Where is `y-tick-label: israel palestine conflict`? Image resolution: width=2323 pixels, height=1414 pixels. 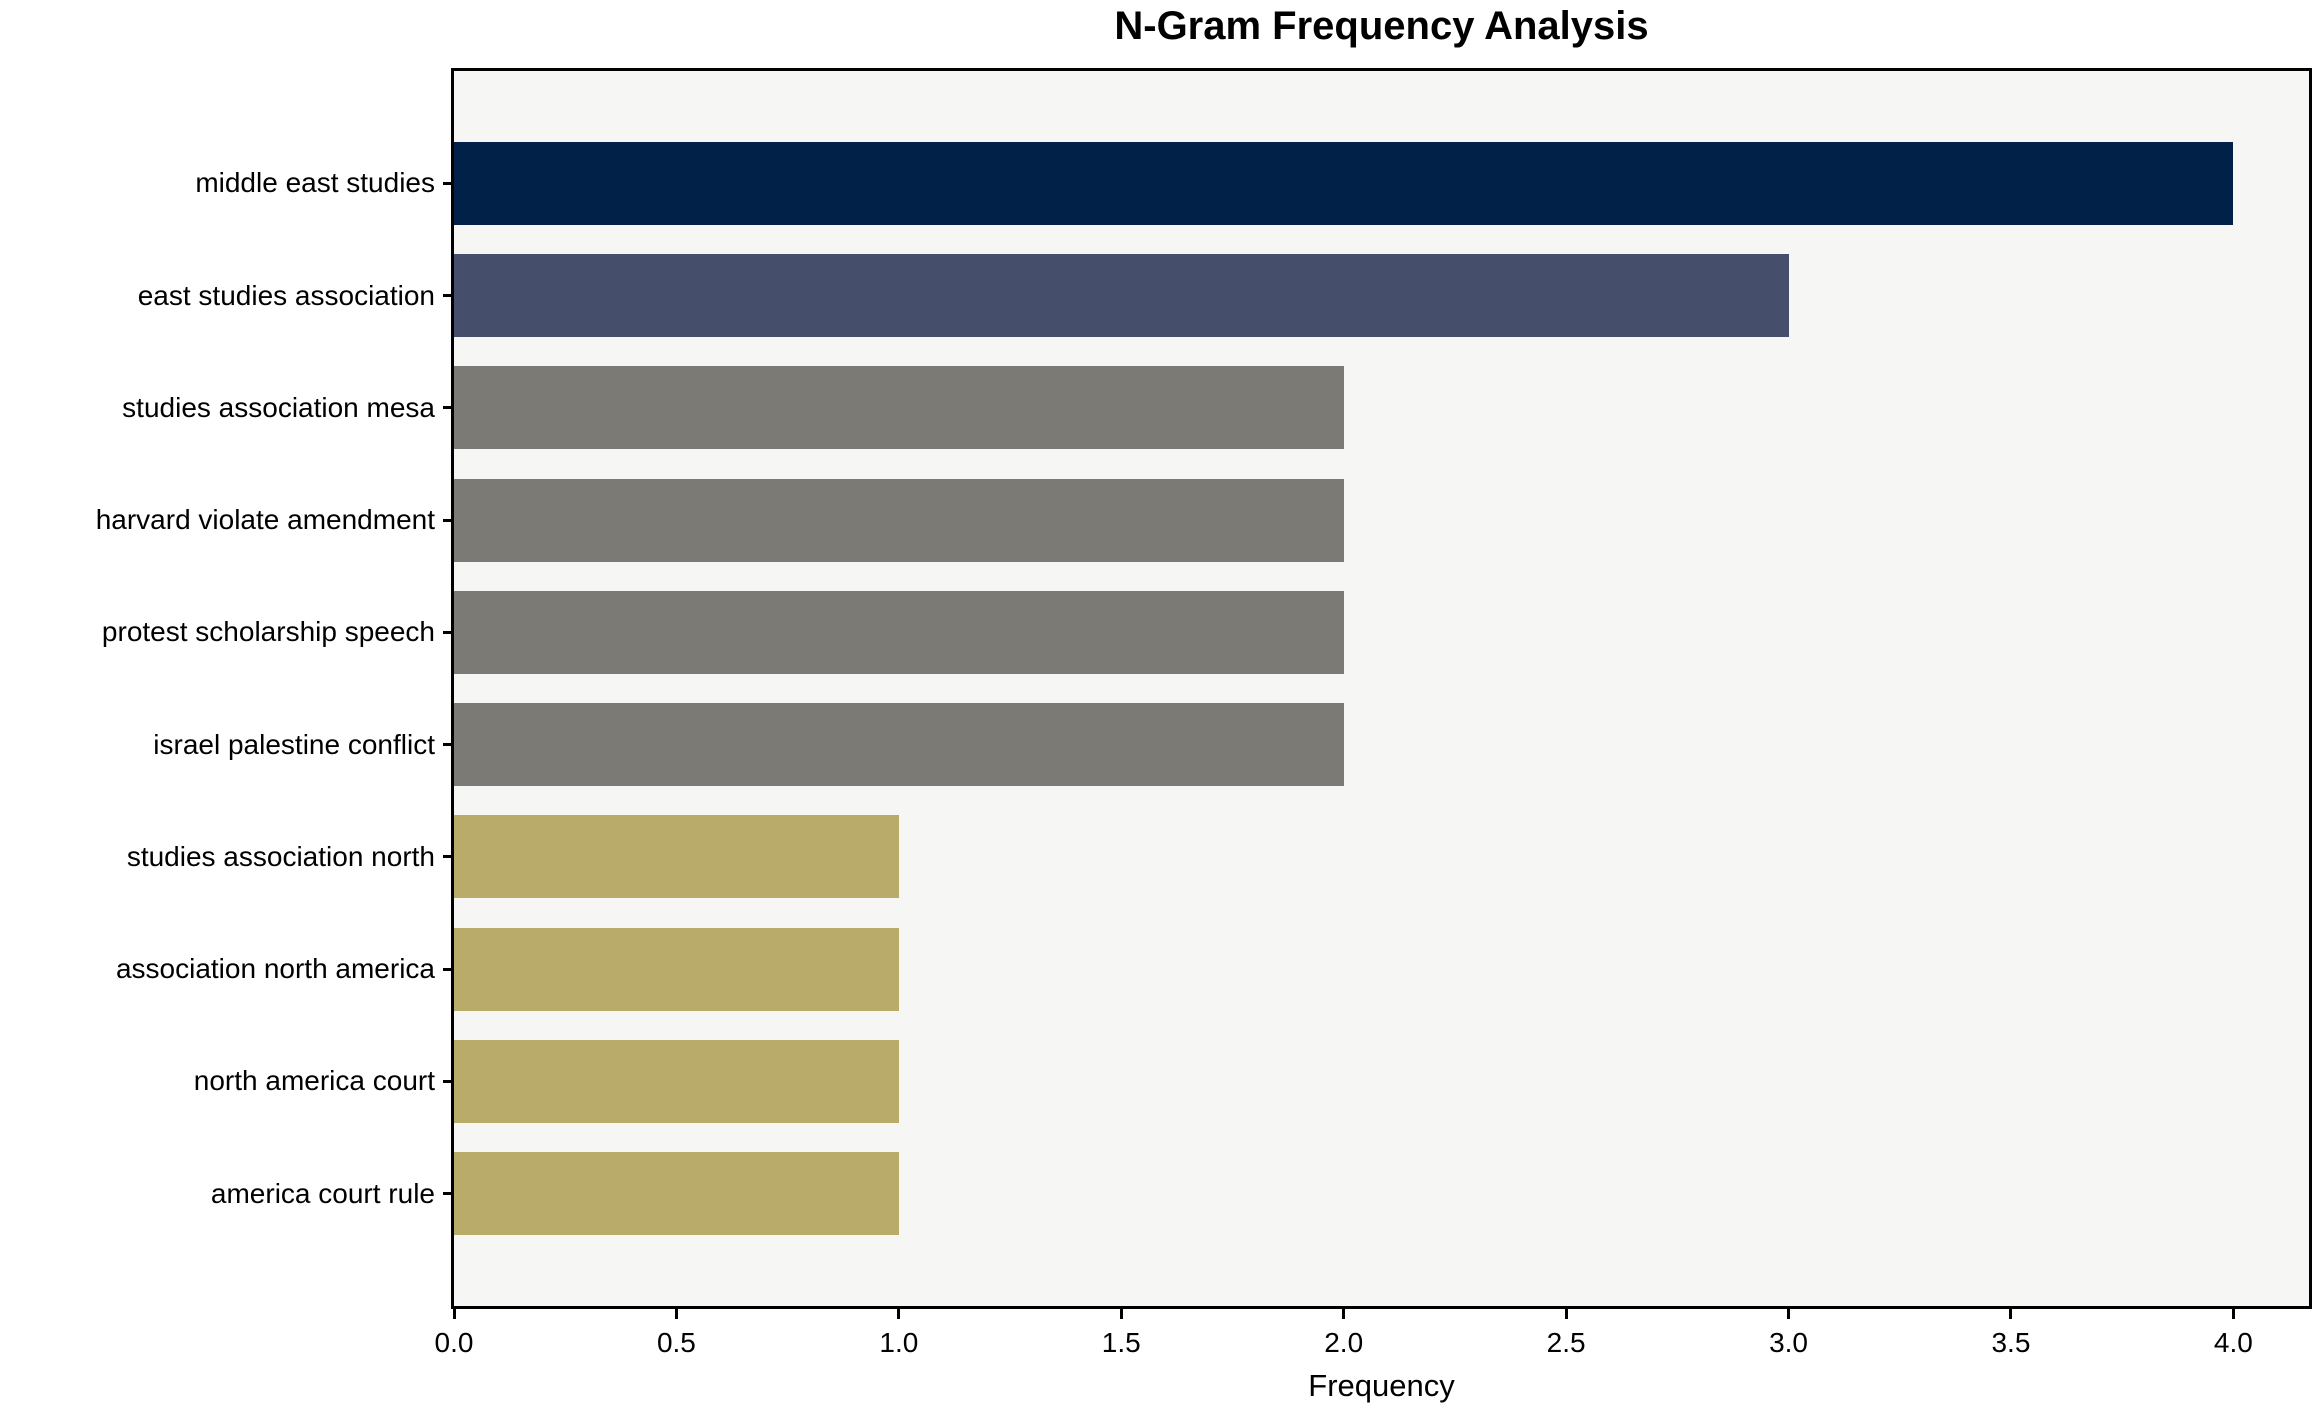
y-tick-label: israel palestine conflict is located at coordinates (294, 744).